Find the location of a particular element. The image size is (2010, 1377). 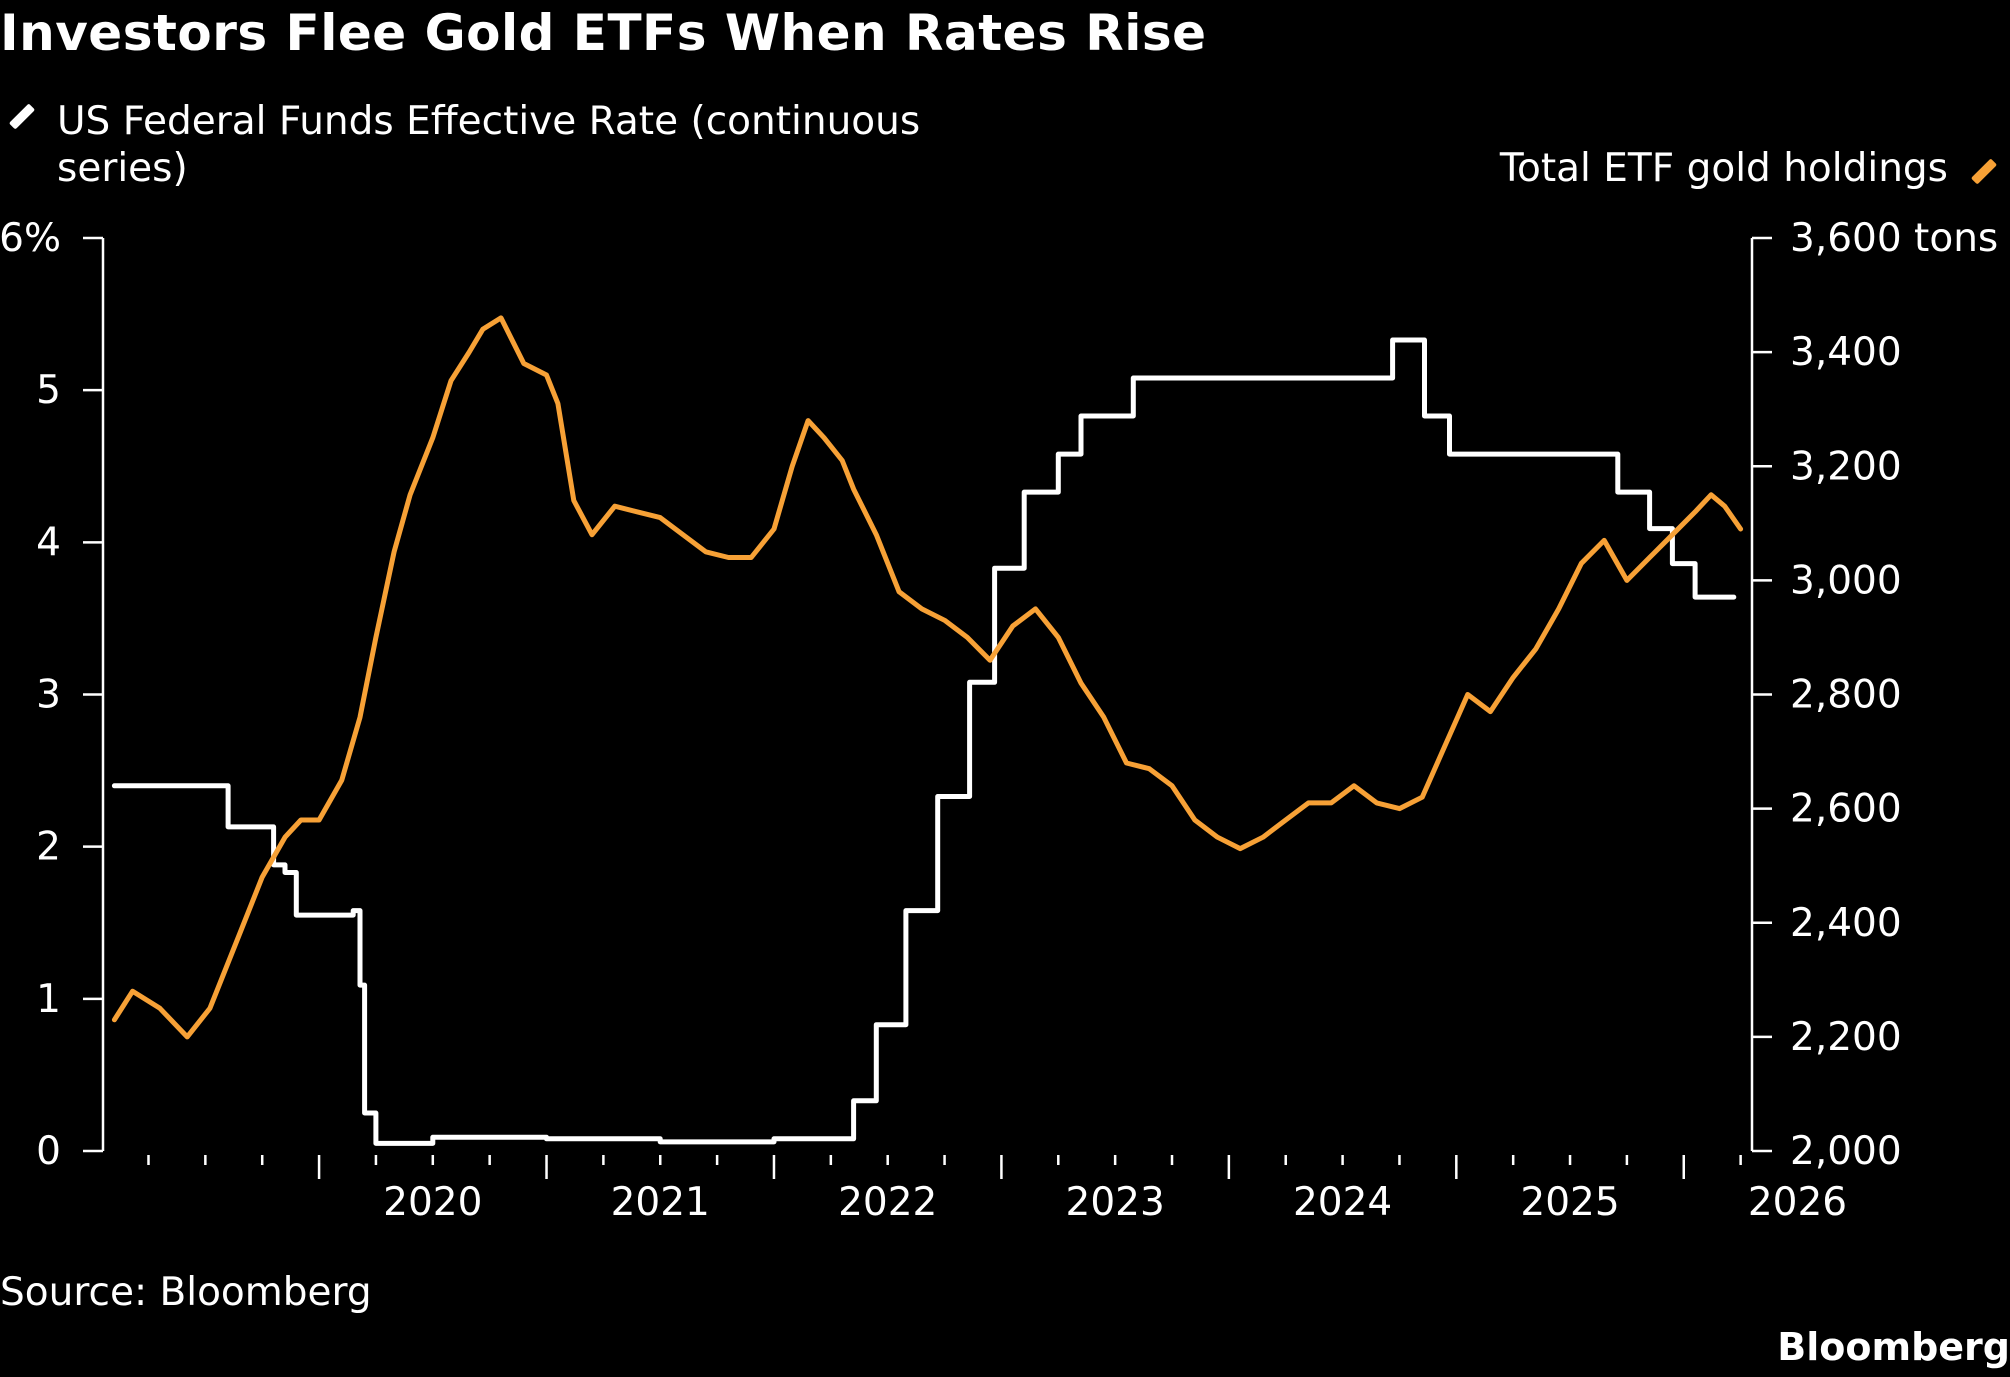

right-axis-tick-label: 2,800 is located at coordinates (1846, 695).